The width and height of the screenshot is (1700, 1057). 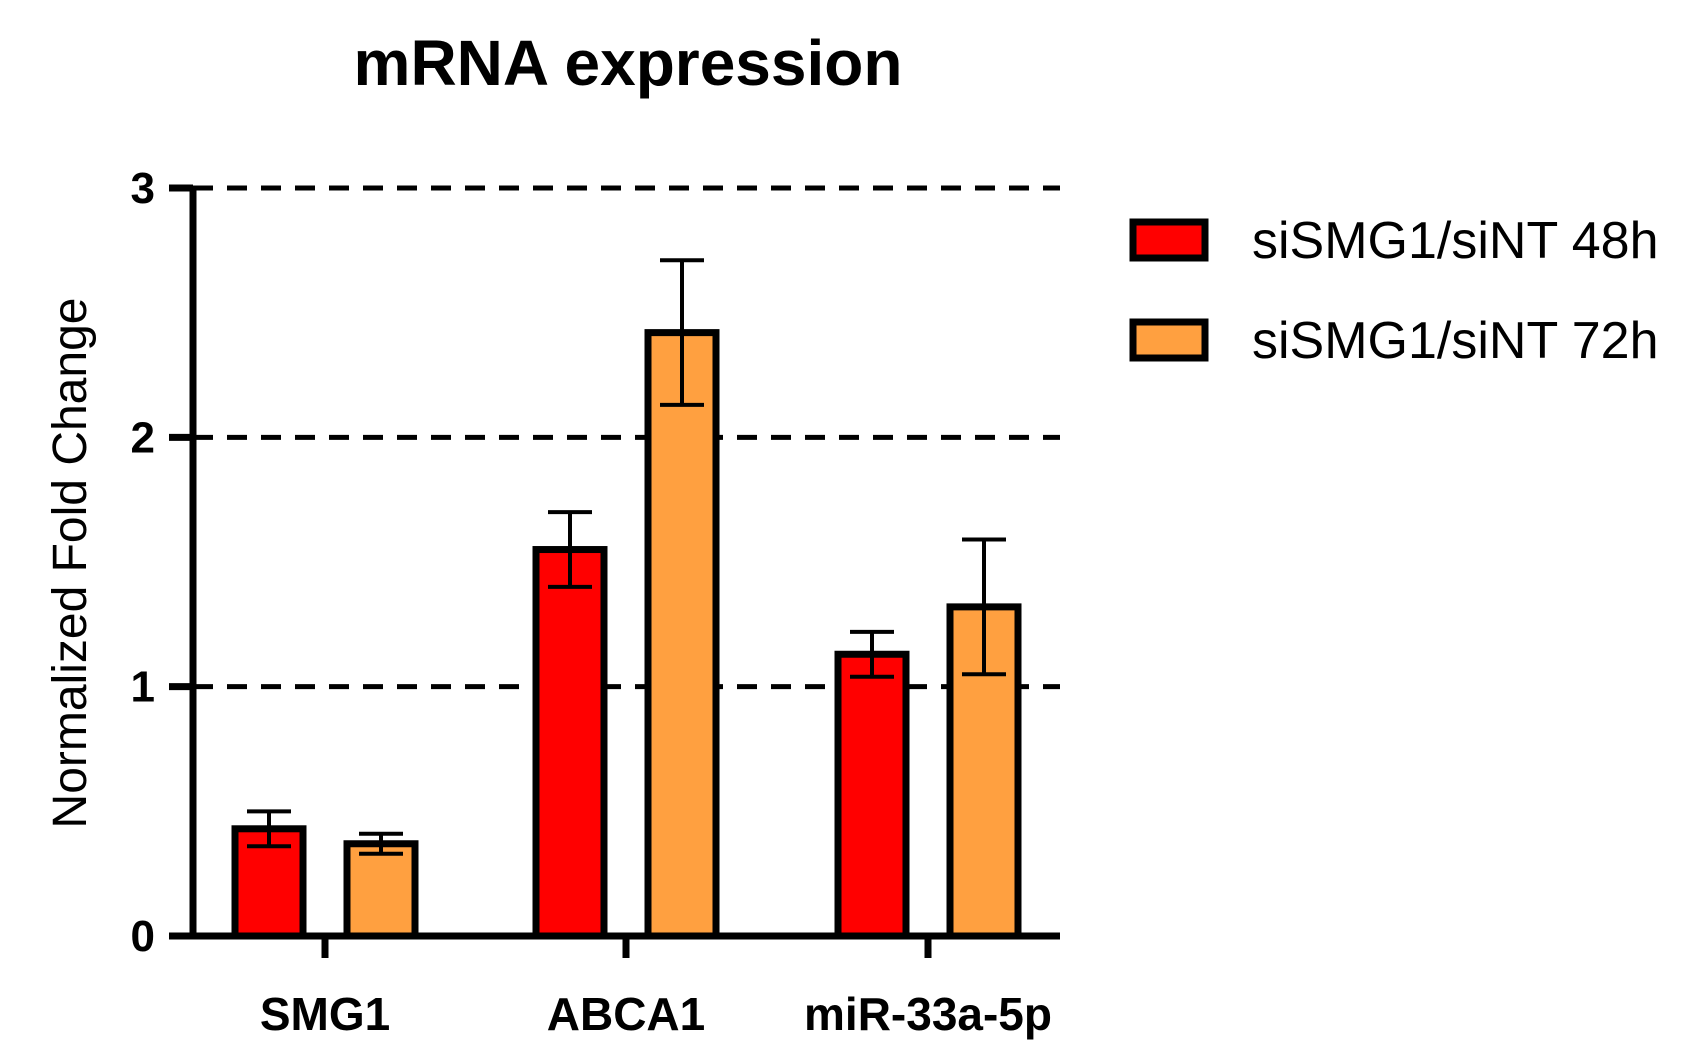 What do you see at coordinates (1455, 241) in the screenshot?
I see `legend-label: siSMG1/siNT 48h` at bounding box center [1455, 241].